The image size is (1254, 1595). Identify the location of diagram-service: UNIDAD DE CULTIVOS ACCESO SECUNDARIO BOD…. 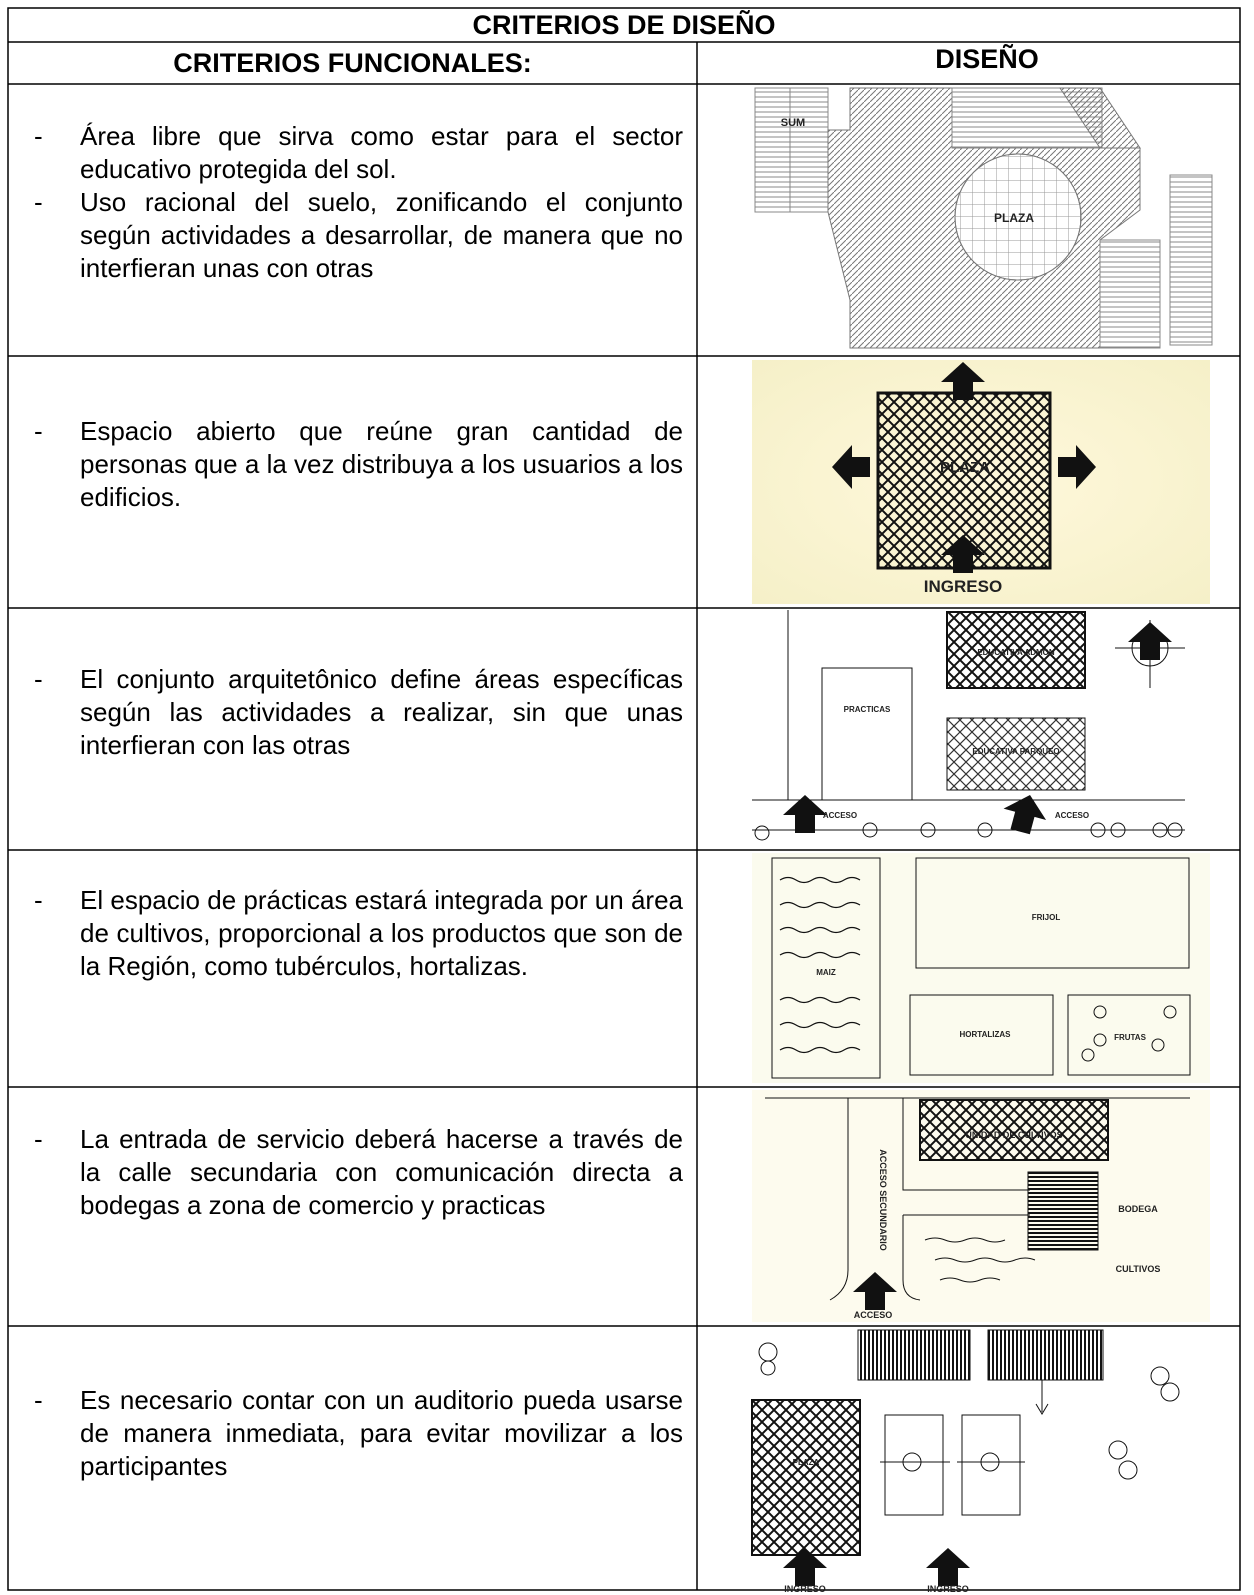
(981, 1206).